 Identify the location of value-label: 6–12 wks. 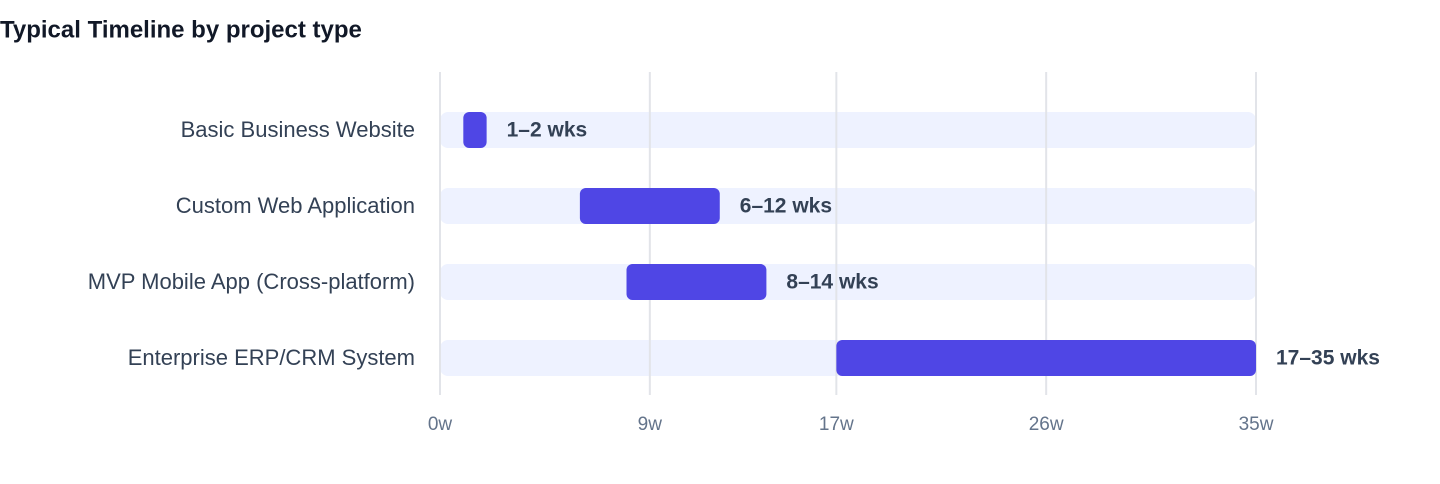
(786, 206).